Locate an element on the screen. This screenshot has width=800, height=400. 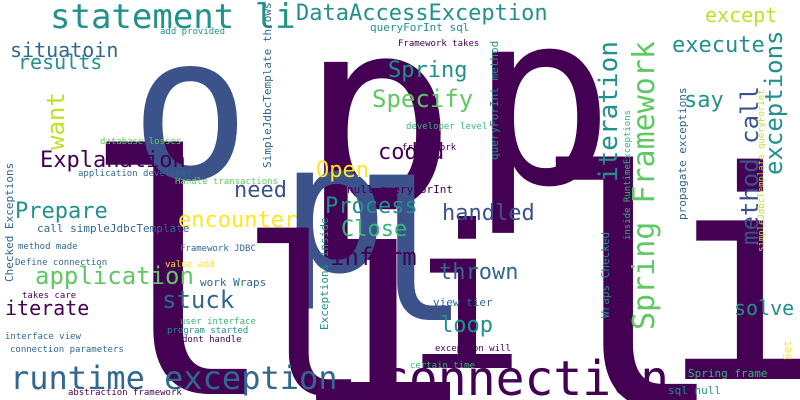
word-database-losses: database losses is located at coordinates (141, 142).